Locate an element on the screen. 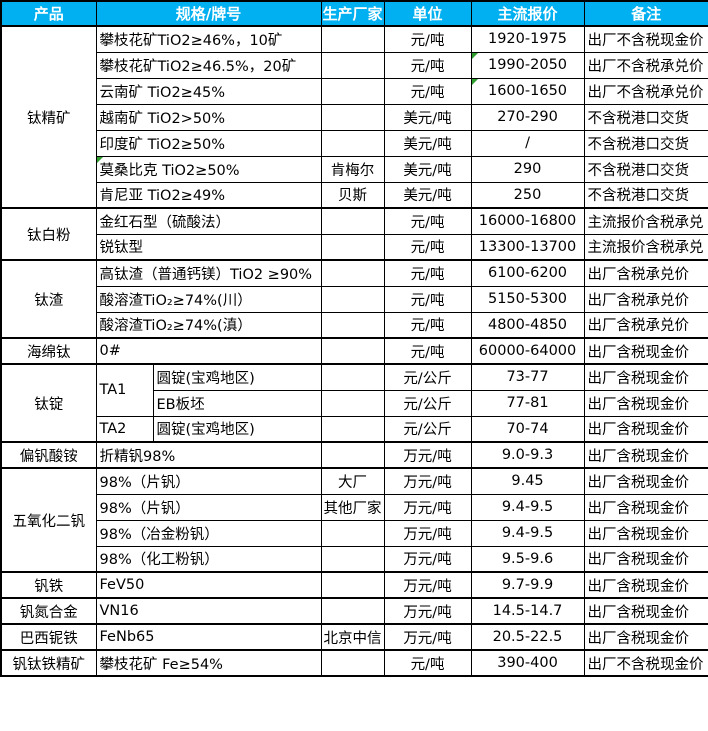  header-price: 主流报价 is located at coordinates (527, 13).